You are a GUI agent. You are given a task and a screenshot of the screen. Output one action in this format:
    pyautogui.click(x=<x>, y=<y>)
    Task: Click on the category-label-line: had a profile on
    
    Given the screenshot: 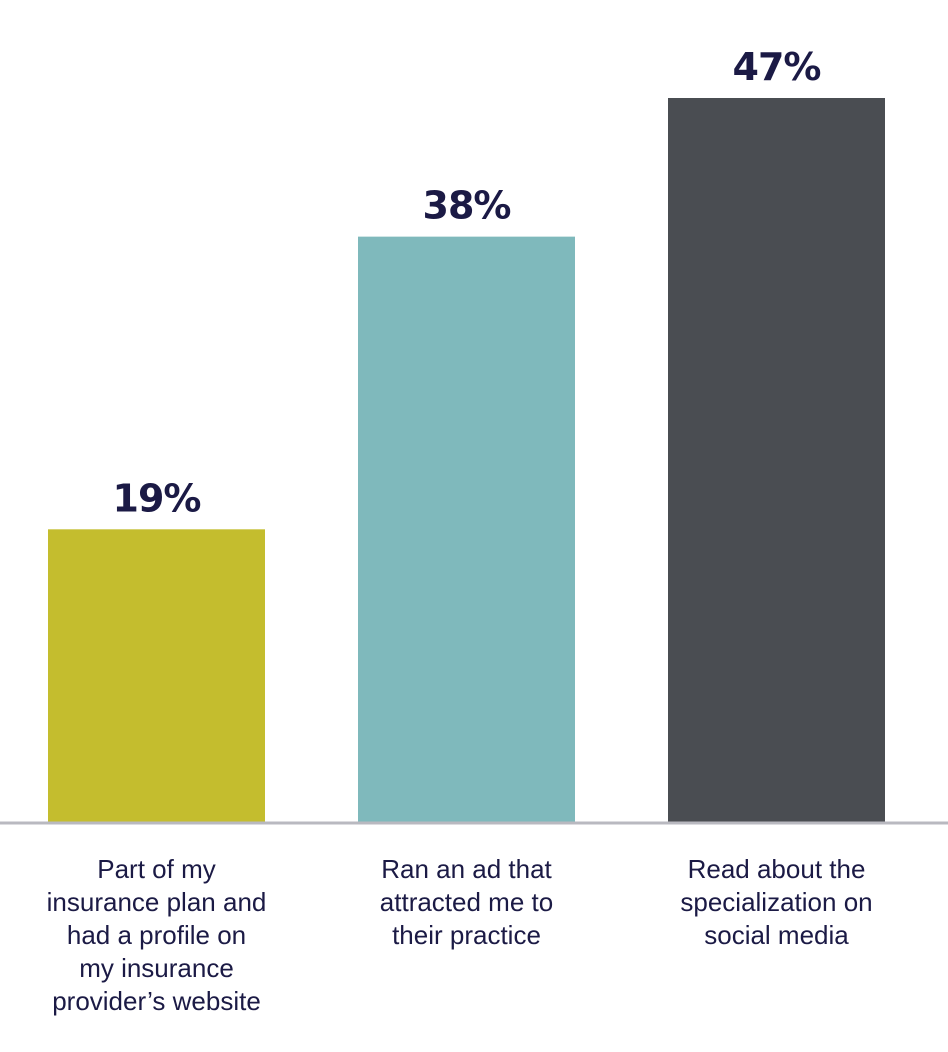 What is the action you would take?
    pyautogui.click(x=156, y=935)
    